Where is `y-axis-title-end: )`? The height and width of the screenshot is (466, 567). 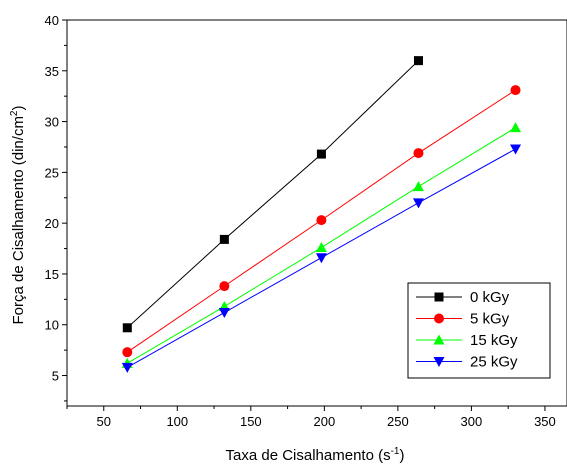 y-axis-title-end: ) is located at coordinates (18, 108).